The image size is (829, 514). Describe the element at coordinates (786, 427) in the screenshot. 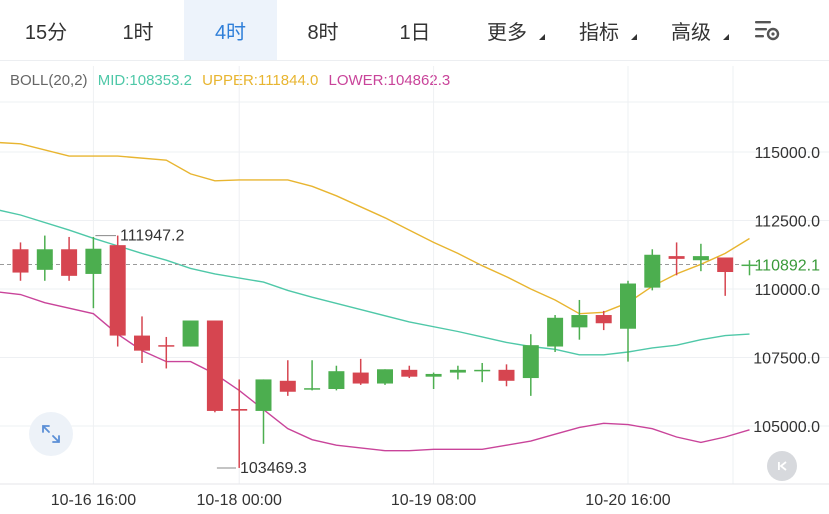

I see `y-tick-label: 105000.0` at that location.